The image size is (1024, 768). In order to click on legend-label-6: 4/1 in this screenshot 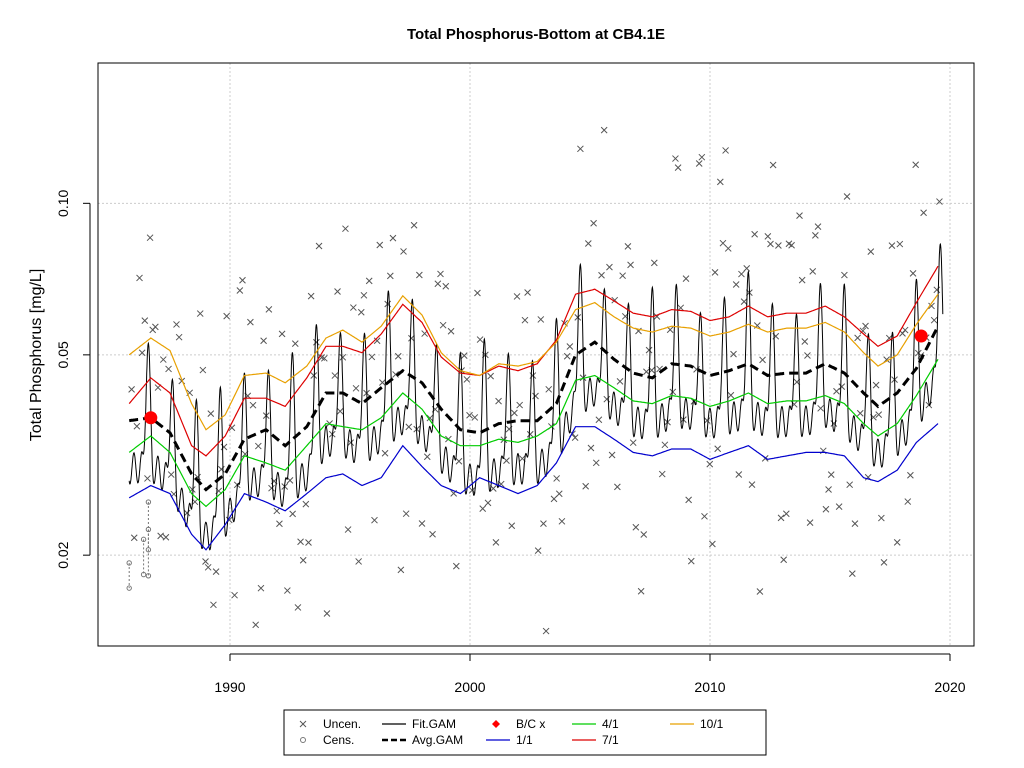, I will do `click(610, 724)`.